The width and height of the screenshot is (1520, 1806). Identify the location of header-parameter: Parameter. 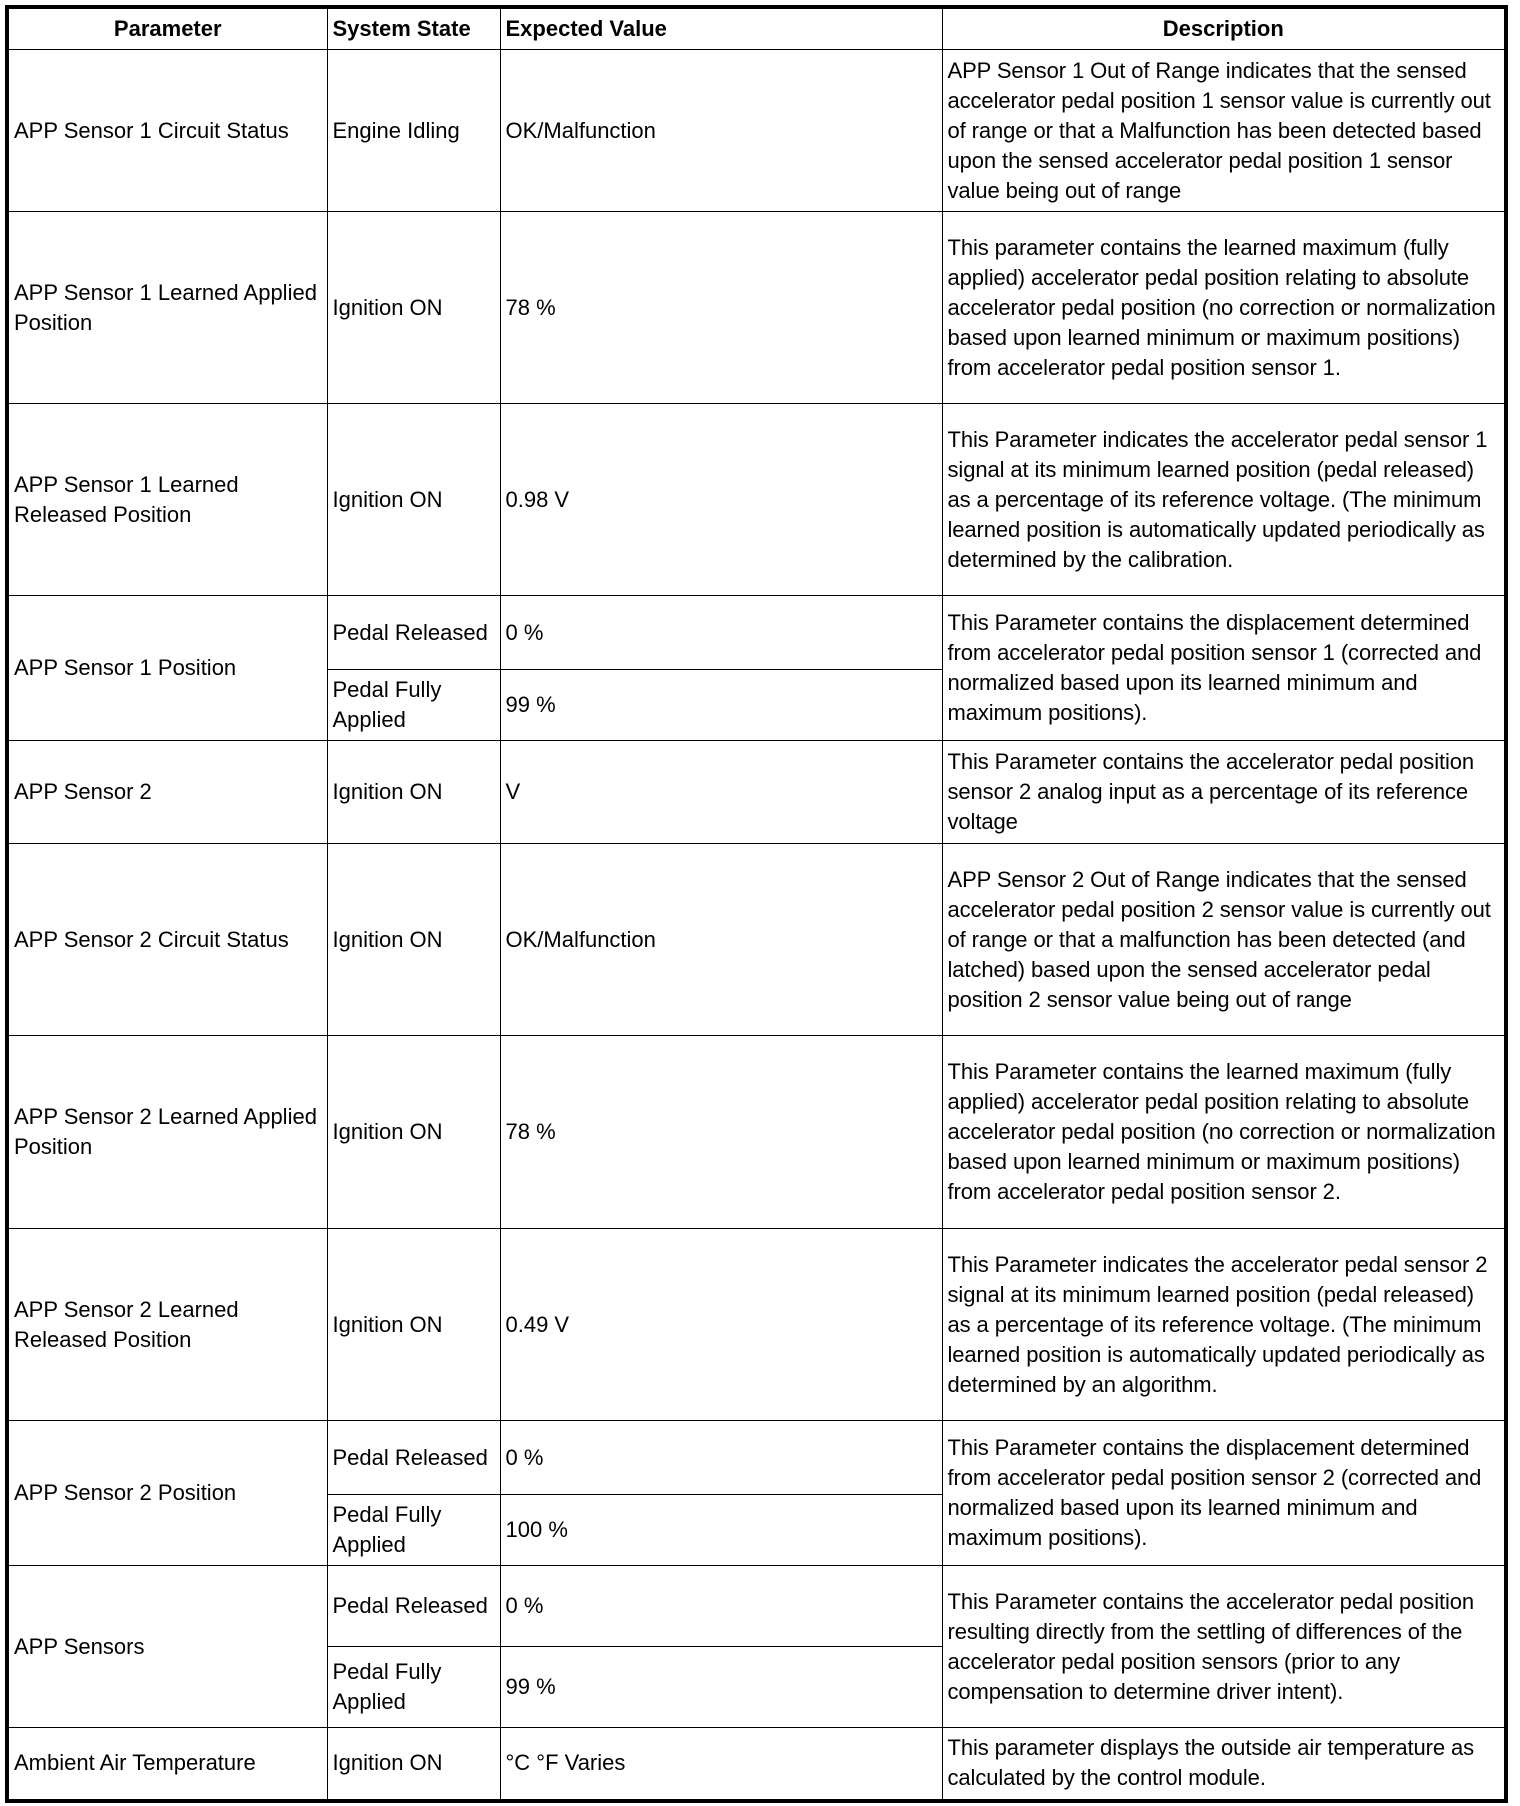
(167, 28).